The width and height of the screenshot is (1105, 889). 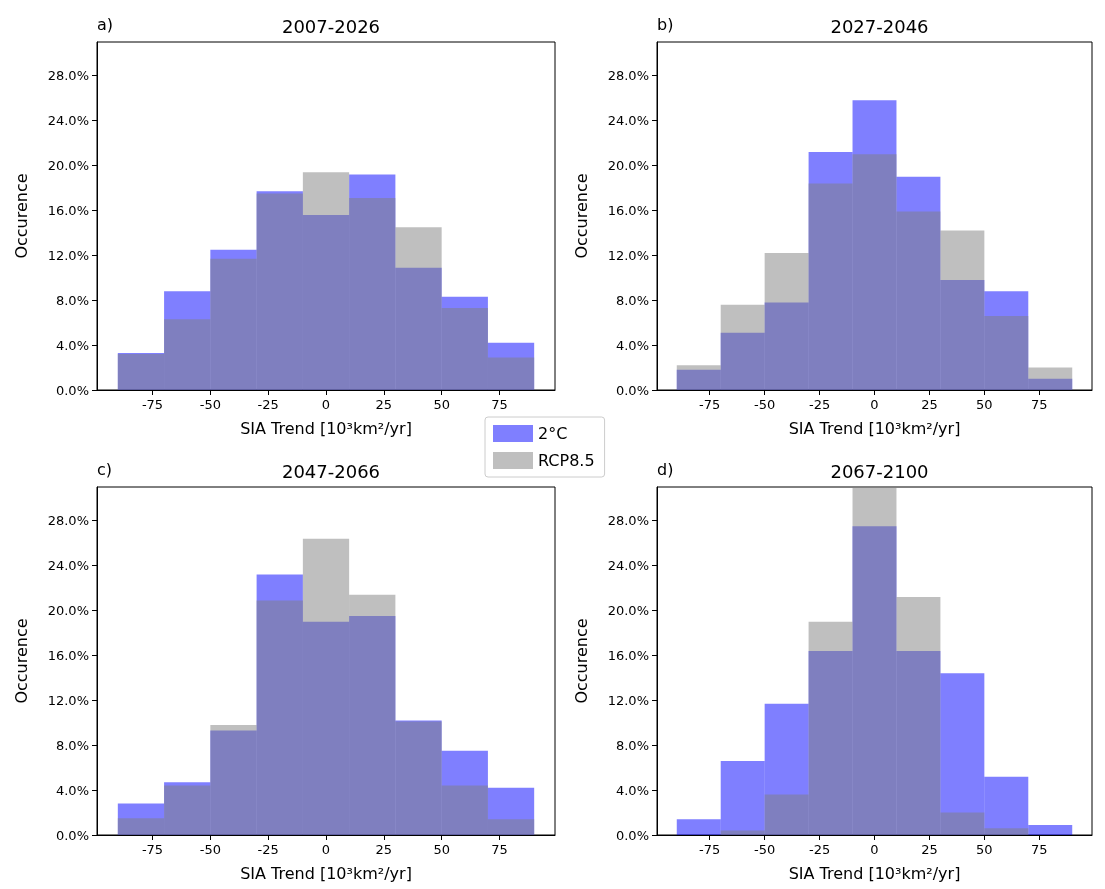 What do you see at coordinates (331, 26) in the screenshot?
I see `chart-title: 2007-2026` at bounding box center [331, 26].